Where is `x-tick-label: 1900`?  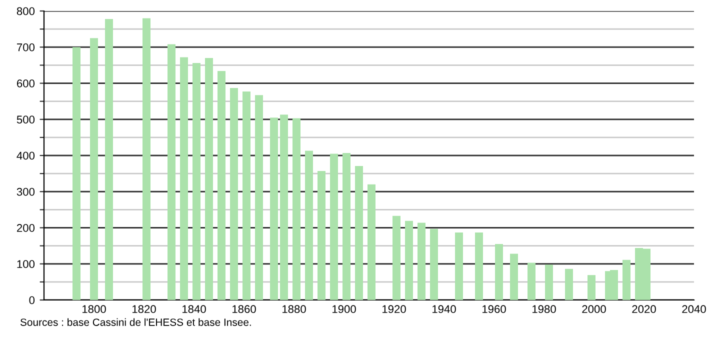 x-tick-label: 1900 is located at coordinates (344, 309).